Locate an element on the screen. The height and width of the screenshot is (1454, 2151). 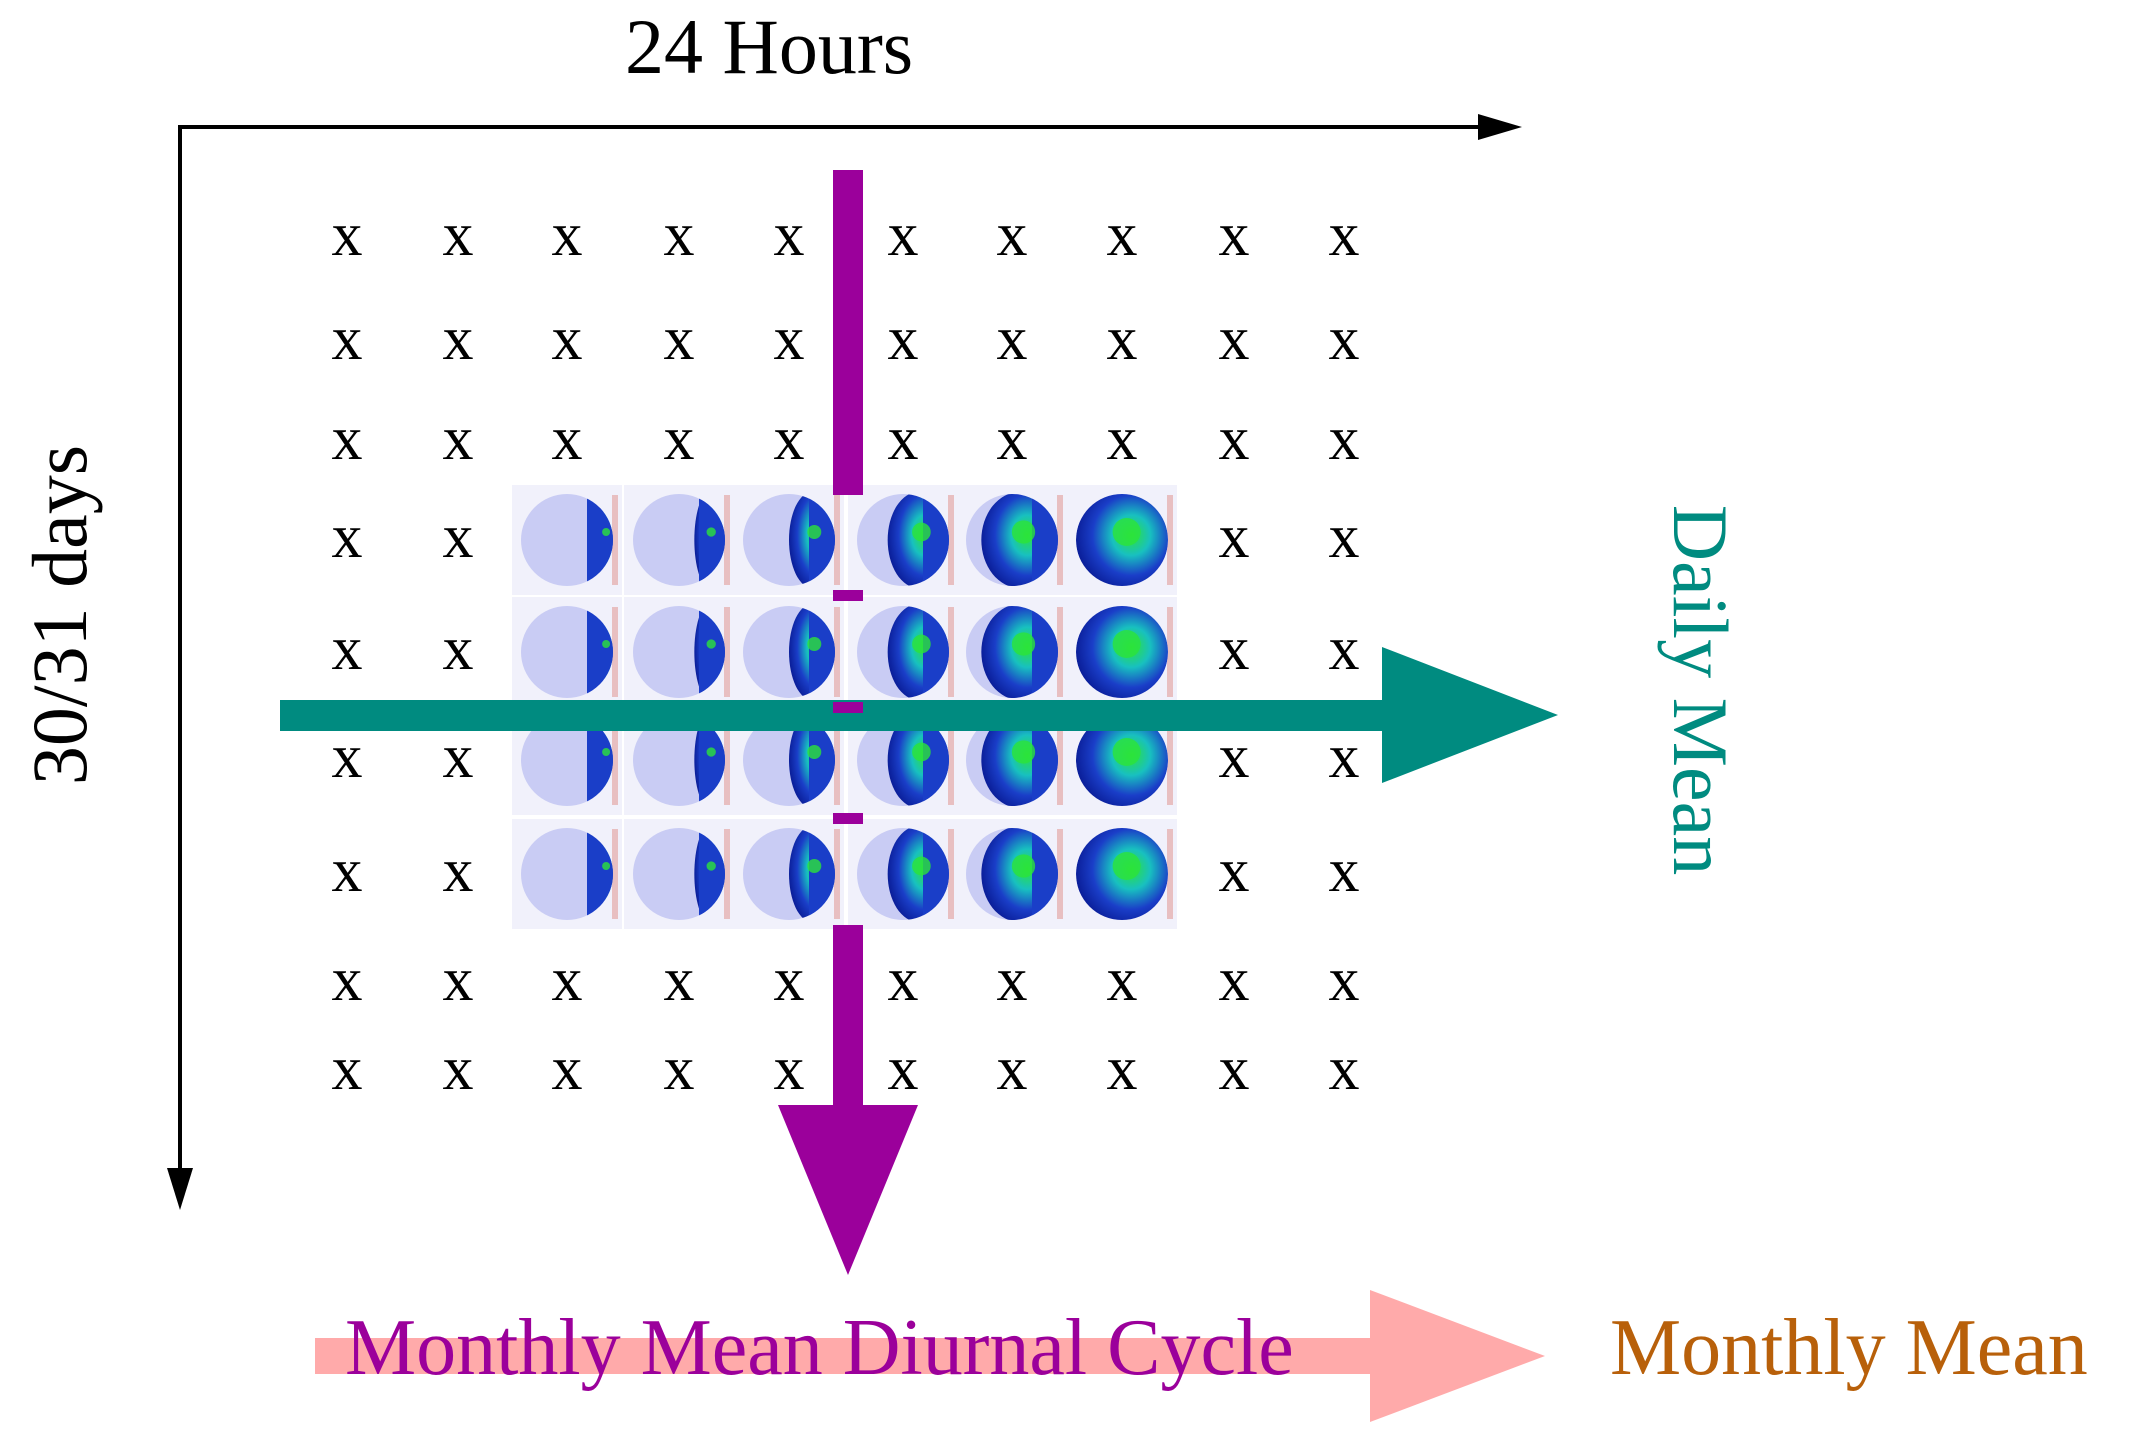
hours-axis-label: 24 Hours is located at coordinates (769, 46).